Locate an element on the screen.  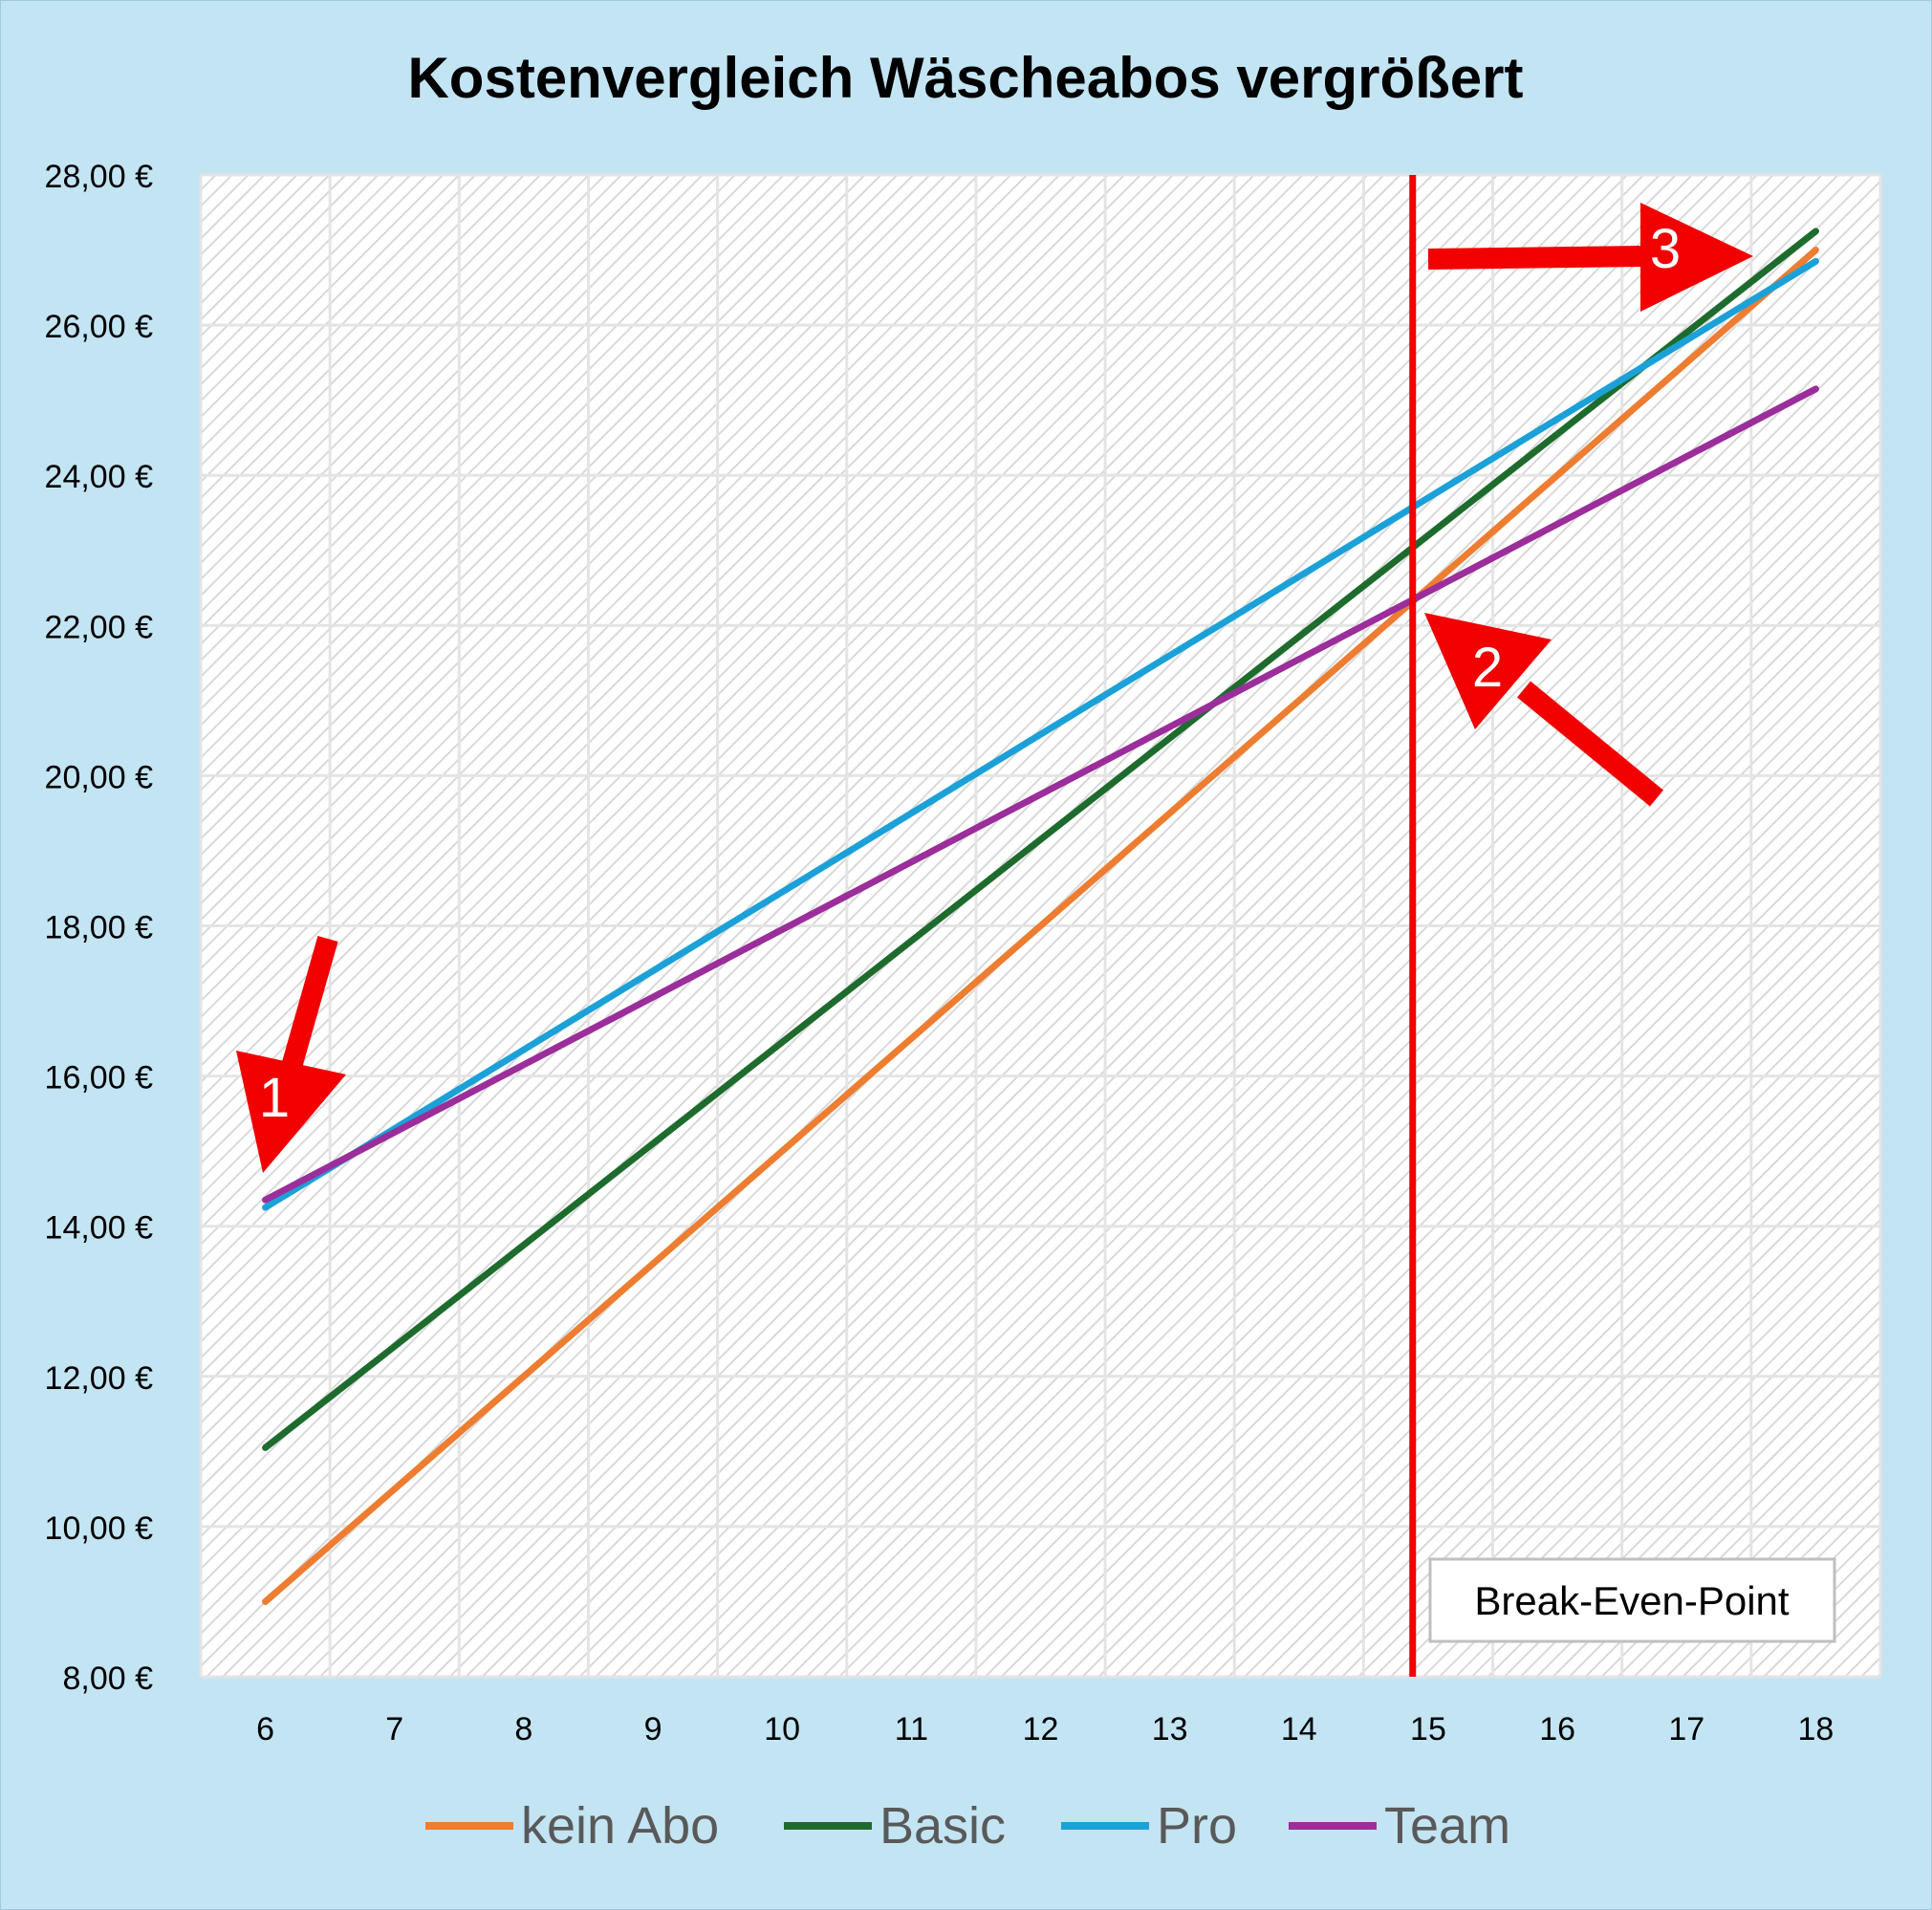
legend-label-0: kein Abo is located at coordinates (620, 1826).